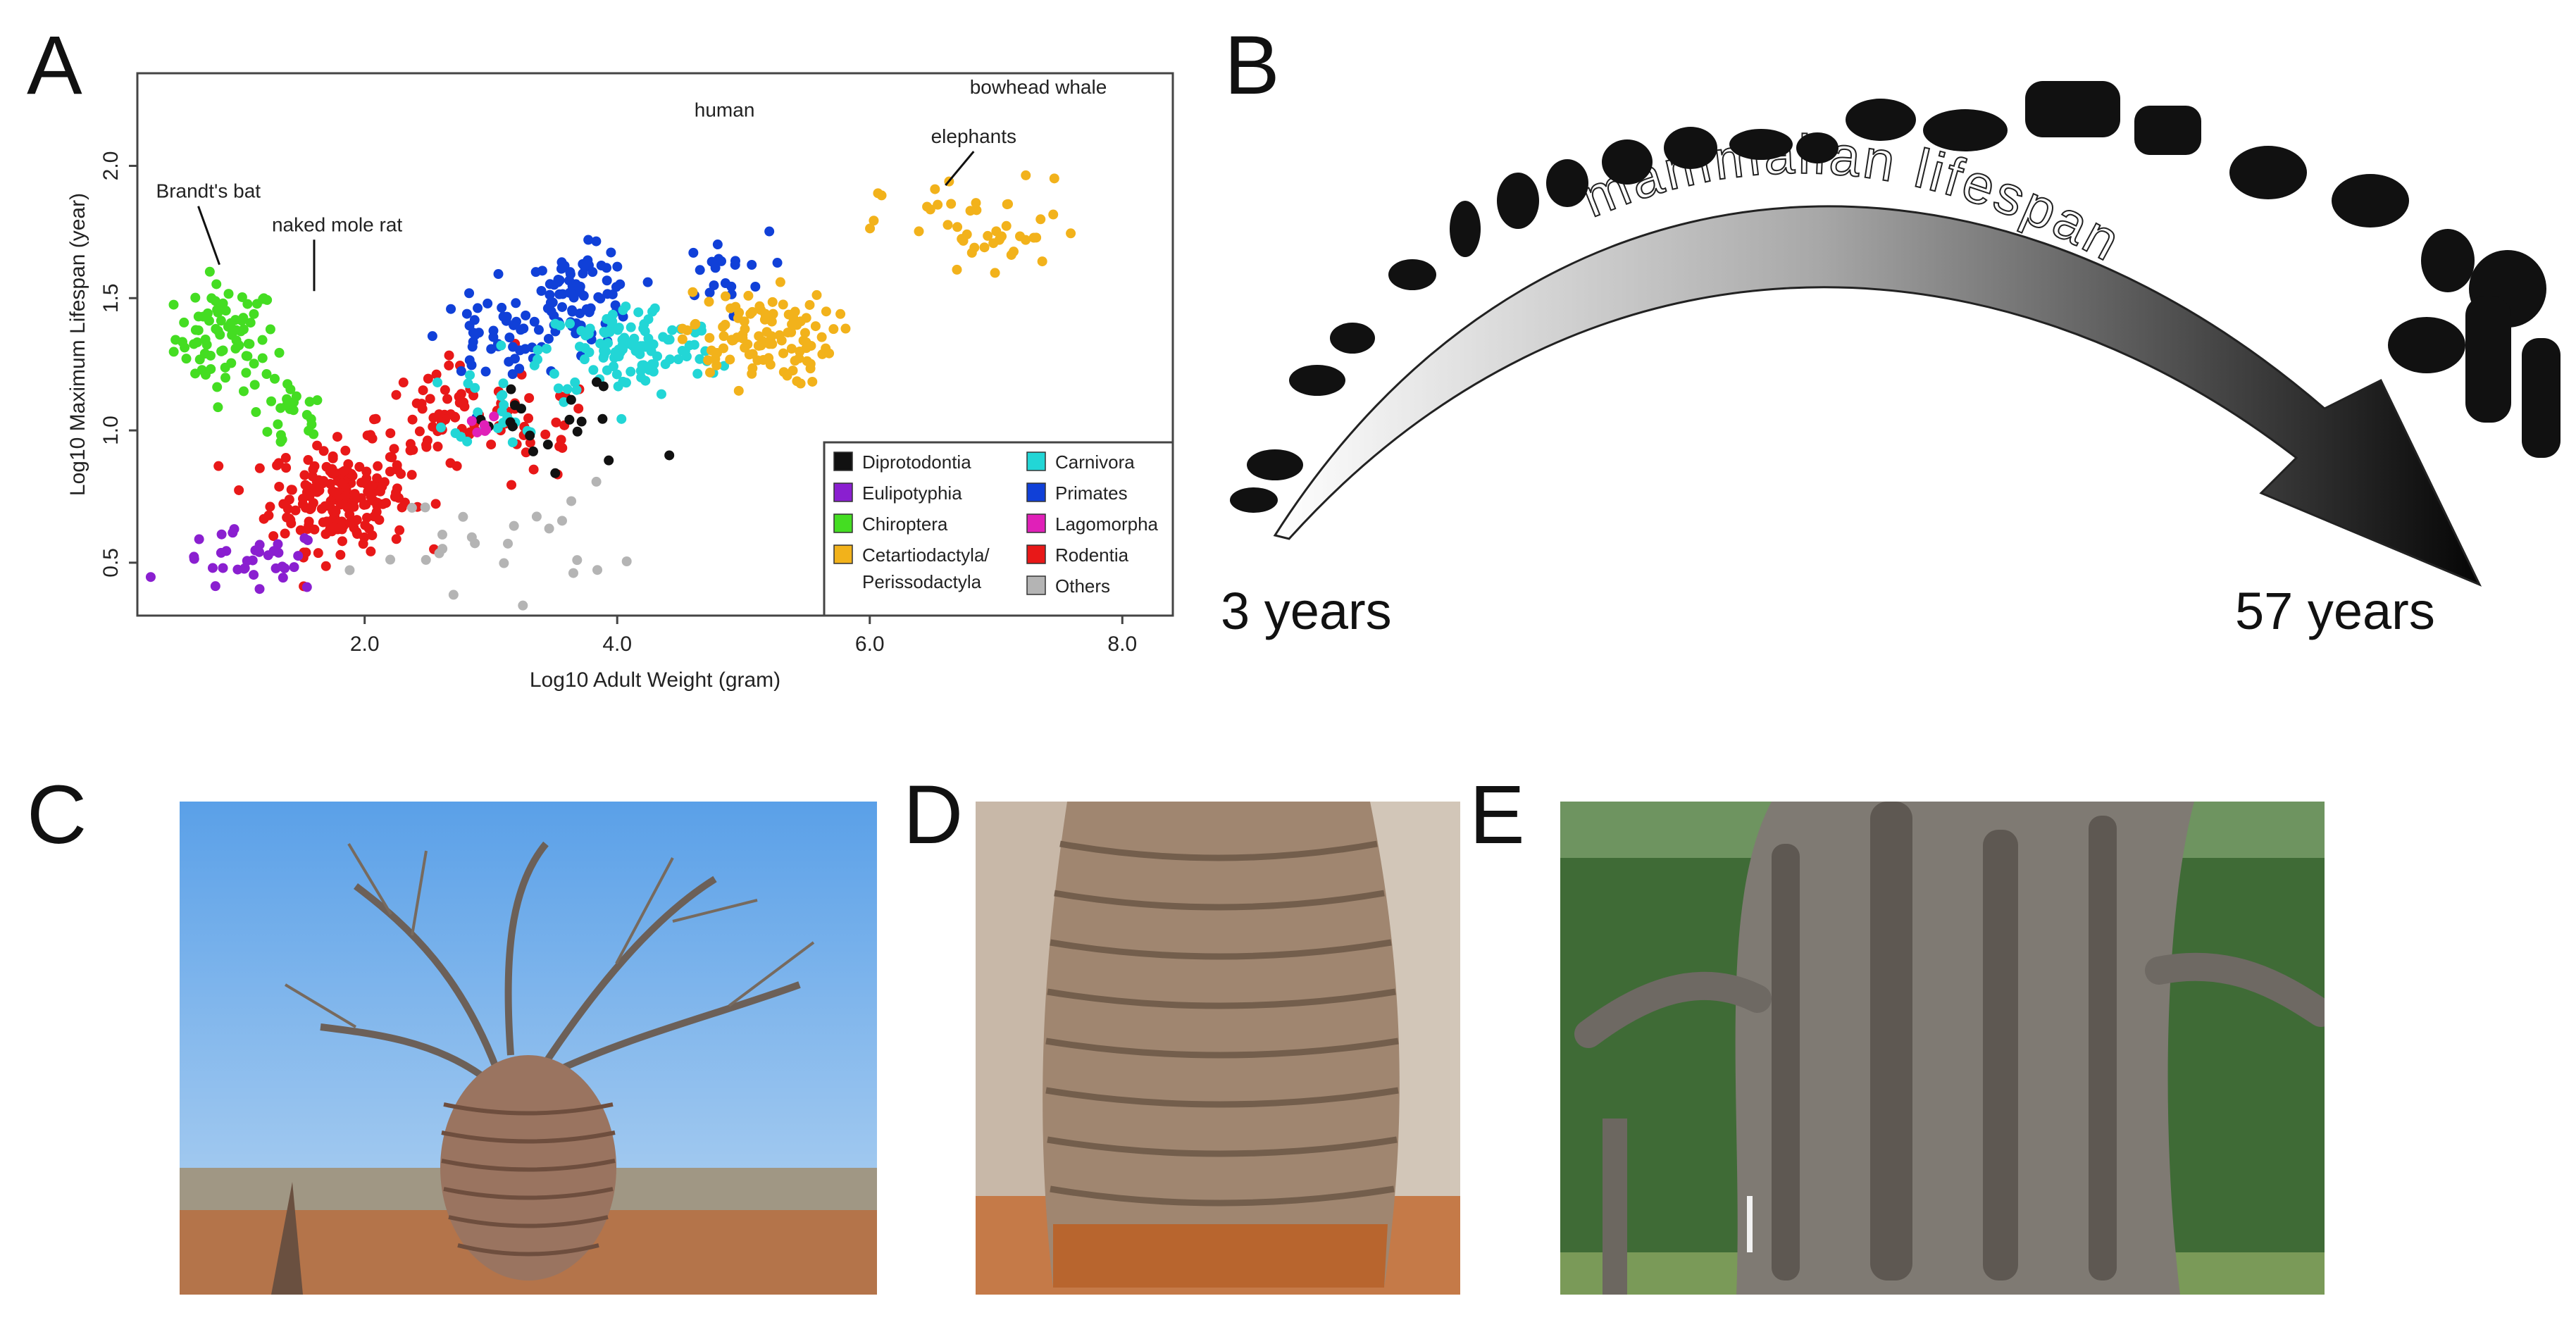 This screenshot has width=2576, height=1327. Describe the element at coordinates (2370, 201) in the screenshot. I see `pig-silhouette` at that location.